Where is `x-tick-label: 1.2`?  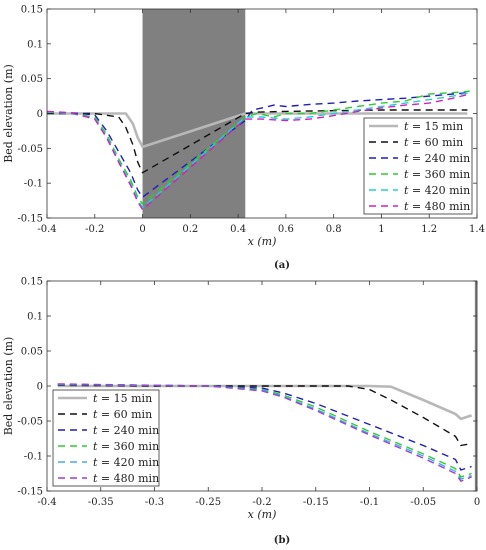 x-tick-label: 1.2 is located at coordinates (429, 229).